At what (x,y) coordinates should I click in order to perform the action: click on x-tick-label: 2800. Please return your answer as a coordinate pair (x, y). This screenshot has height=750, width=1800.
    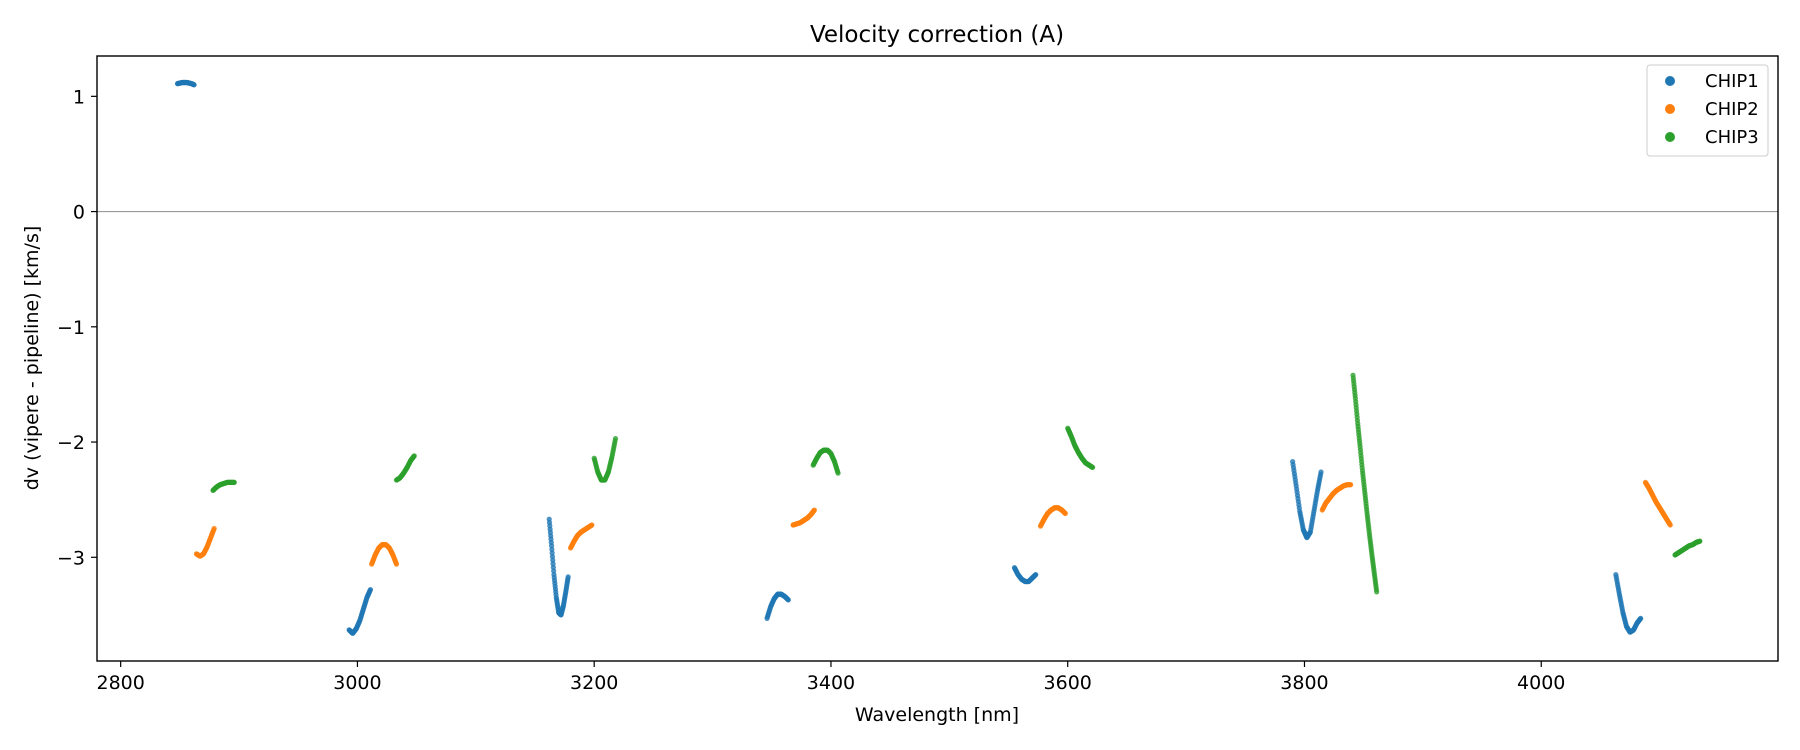
    Looking at the image, I should click on (120, 683).